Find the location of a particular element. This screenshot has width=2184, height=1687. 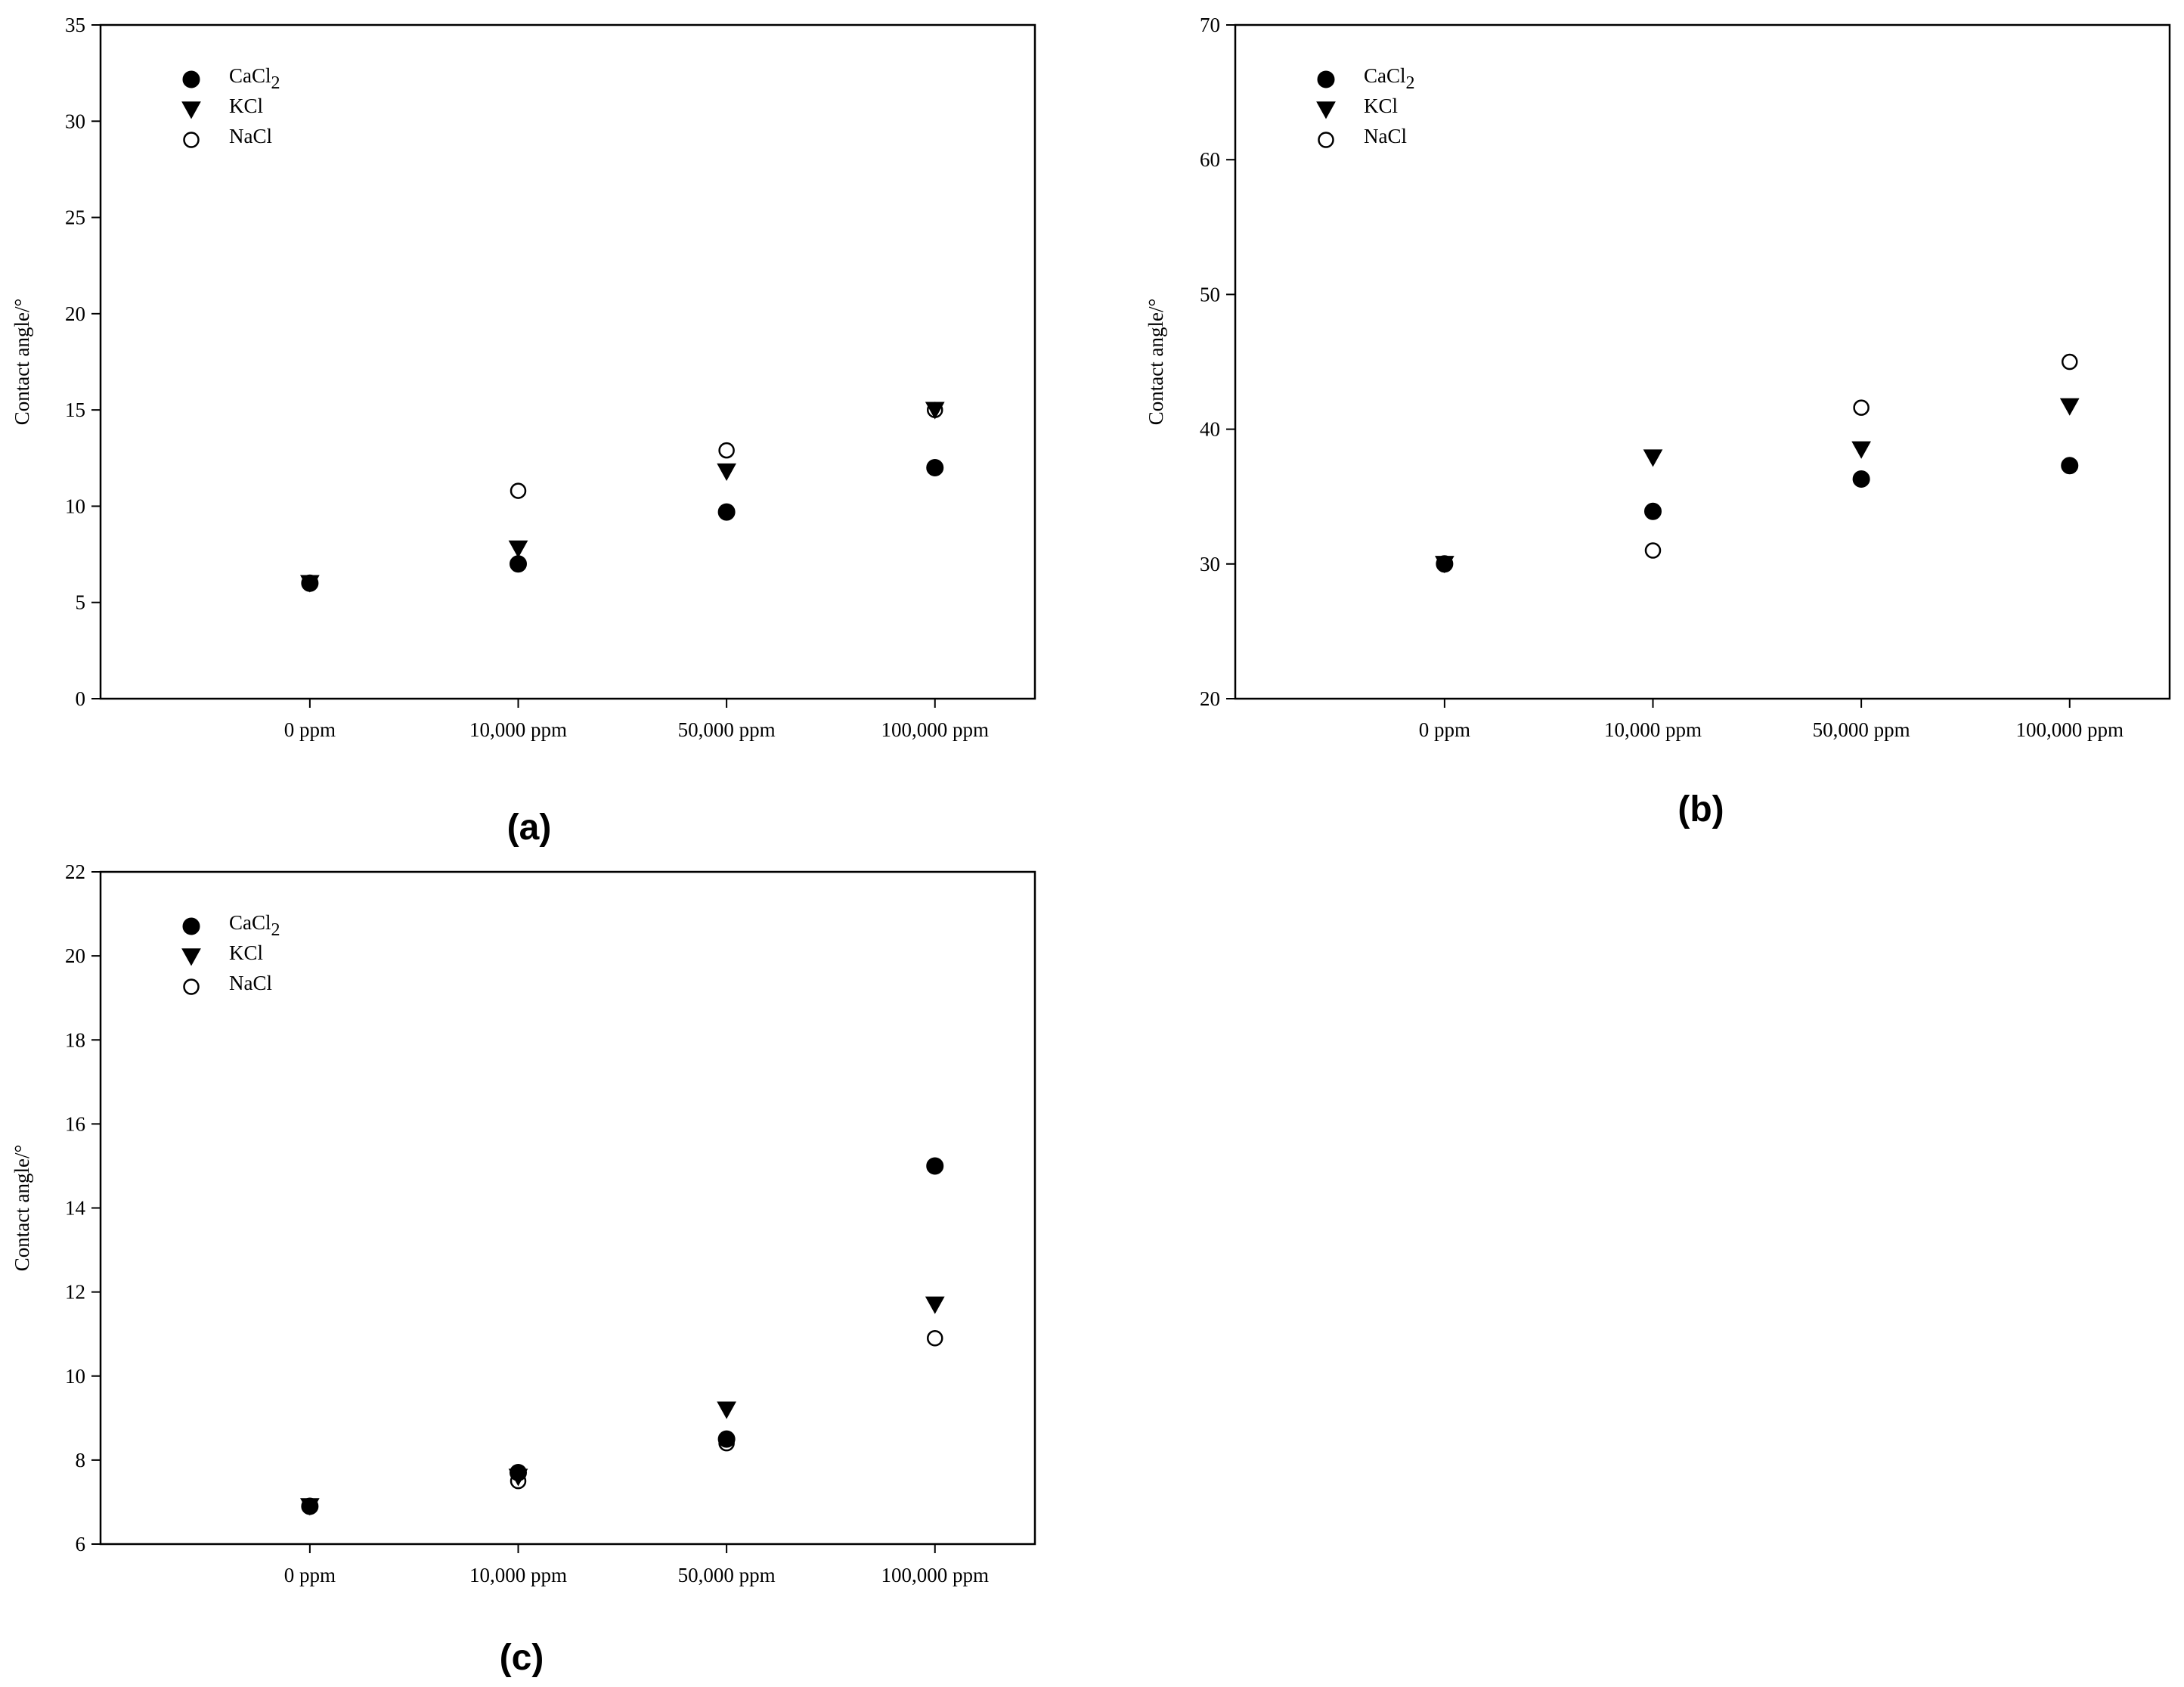

y-tick-label: 16 is located at coordinates (75, 1123).